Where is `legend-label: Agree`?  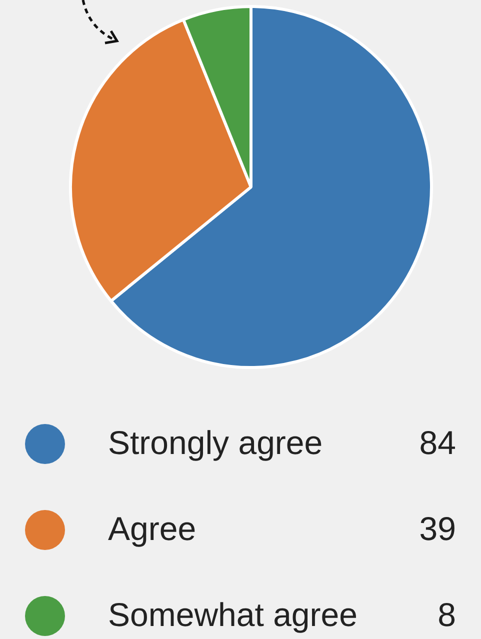 legend-label: Agree is located at coordinates (152, 529).